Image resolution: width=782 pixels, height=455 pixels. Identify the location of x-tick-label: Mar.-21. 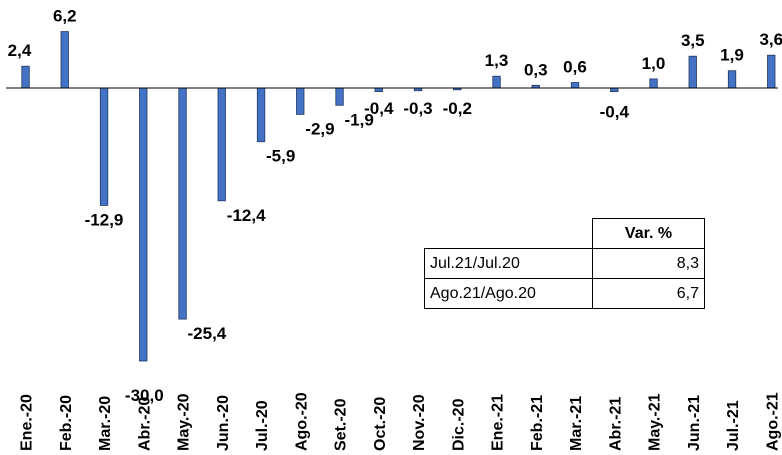
(576, 423).